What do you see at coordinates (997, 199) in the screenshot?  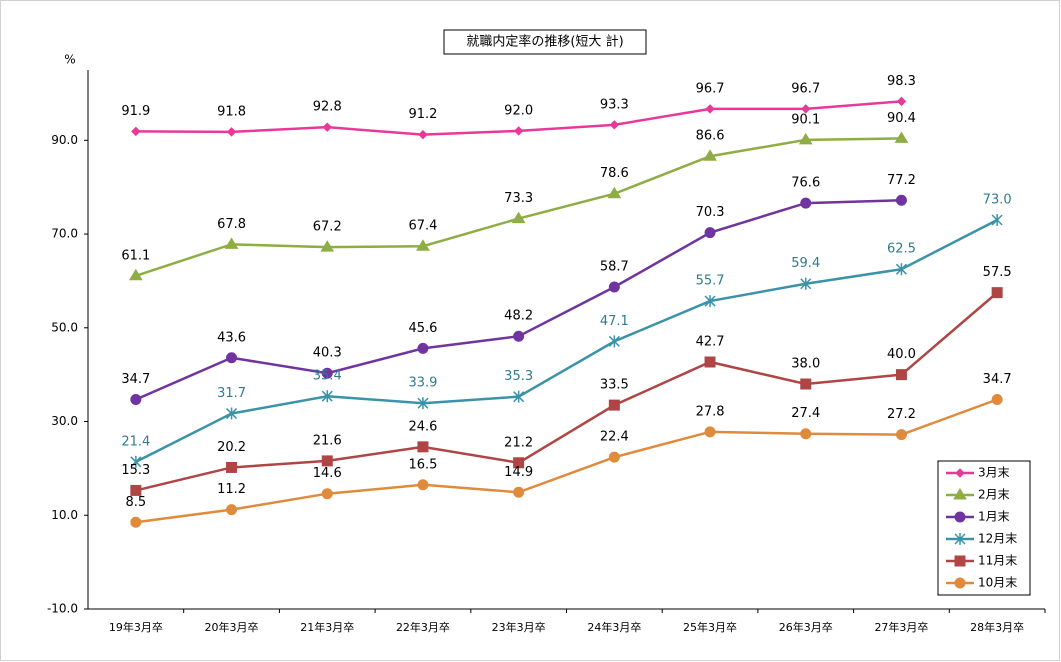 I see `data-label: 73.0` at bounding box center [997, 199].